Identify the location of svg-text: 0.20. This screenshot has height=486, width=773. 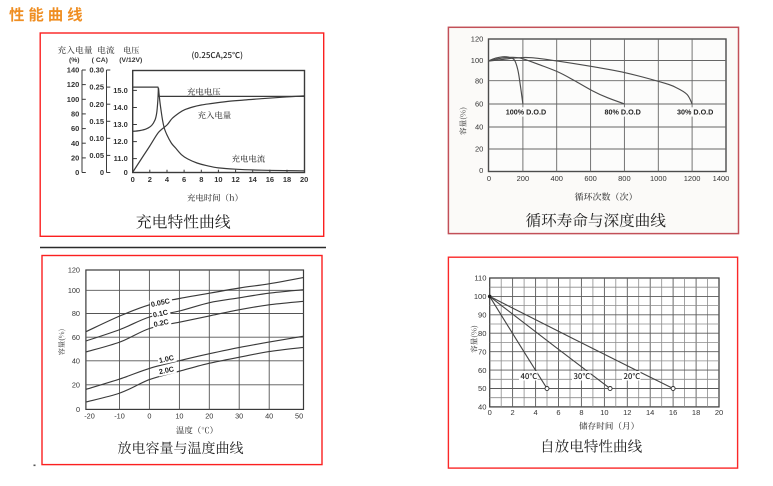
(96, 104).